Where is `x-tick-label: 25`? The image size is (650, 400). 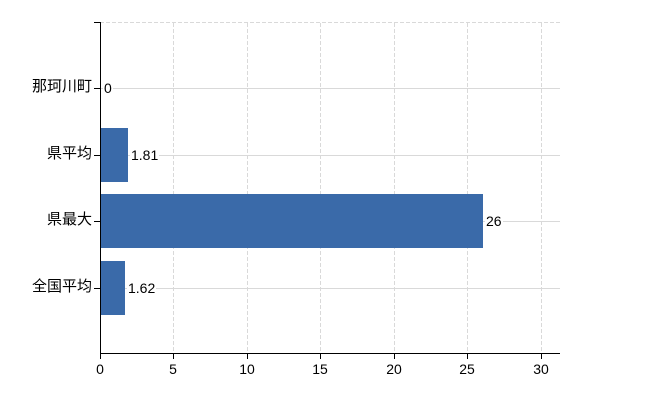
x-tick-label: 25 is located at coordinates (467, 369).